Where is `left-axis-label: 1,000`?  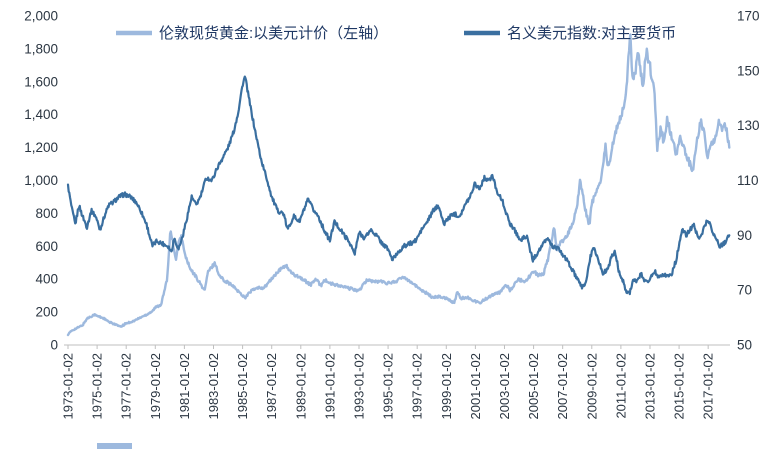
left-axis-label: 1,000 is located at coordinates (41, 180).